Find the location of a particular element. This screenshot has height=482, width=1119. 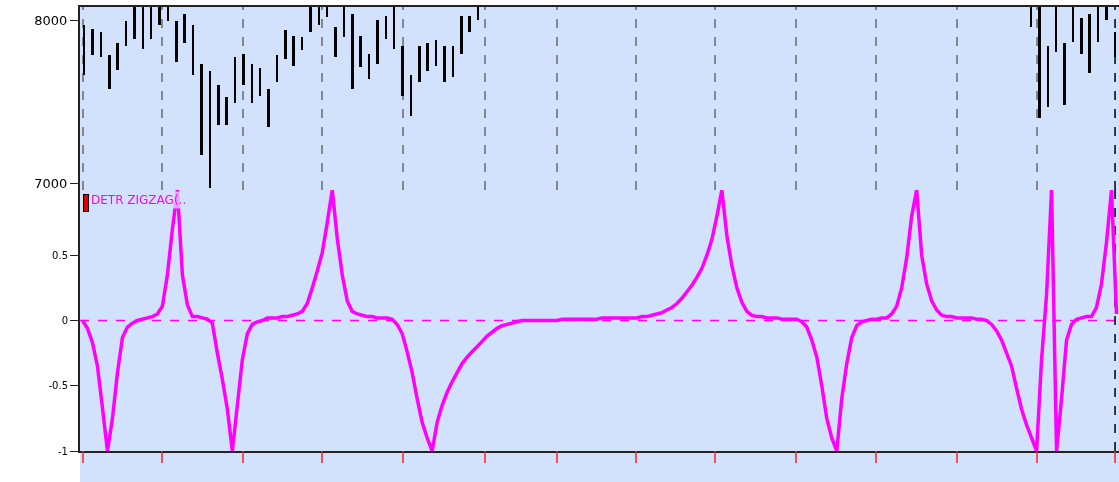

y-tick-label: 0 is located at coordinates (64, 320).